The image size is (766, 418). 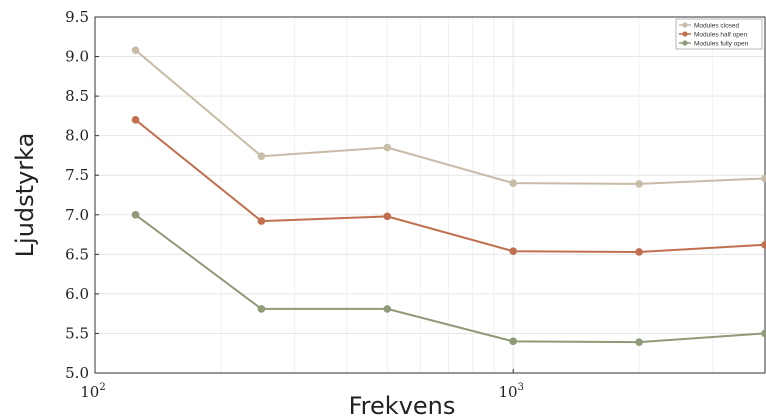 What do you see at coordinates (402, 405) in the screenshot?
I see `x-axis-title: Frekvens` at bounding box center [402, 405].